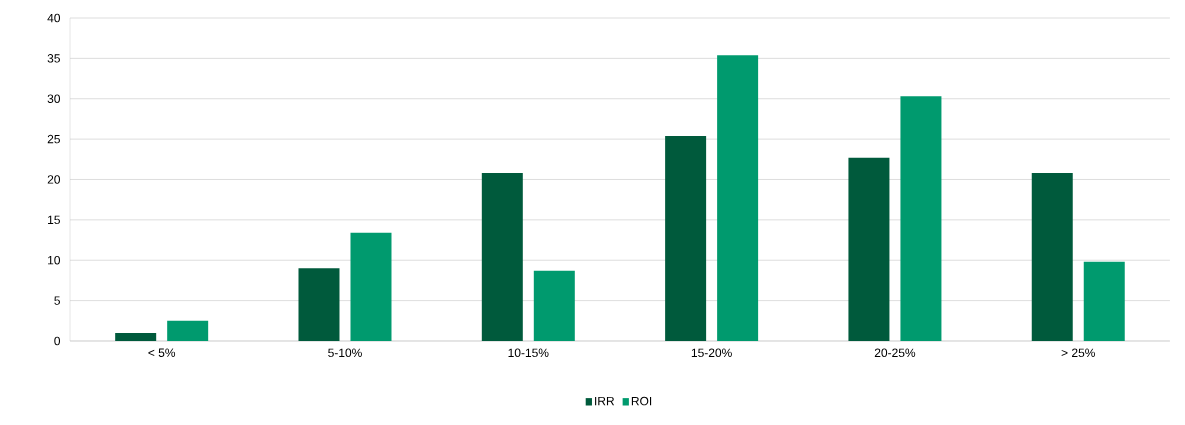 The image size is (1185, 425). What do you see at coordinates (54, 18) in the screenshot?
I see `y-tick-label: 40` at bounding box center [54, 18].